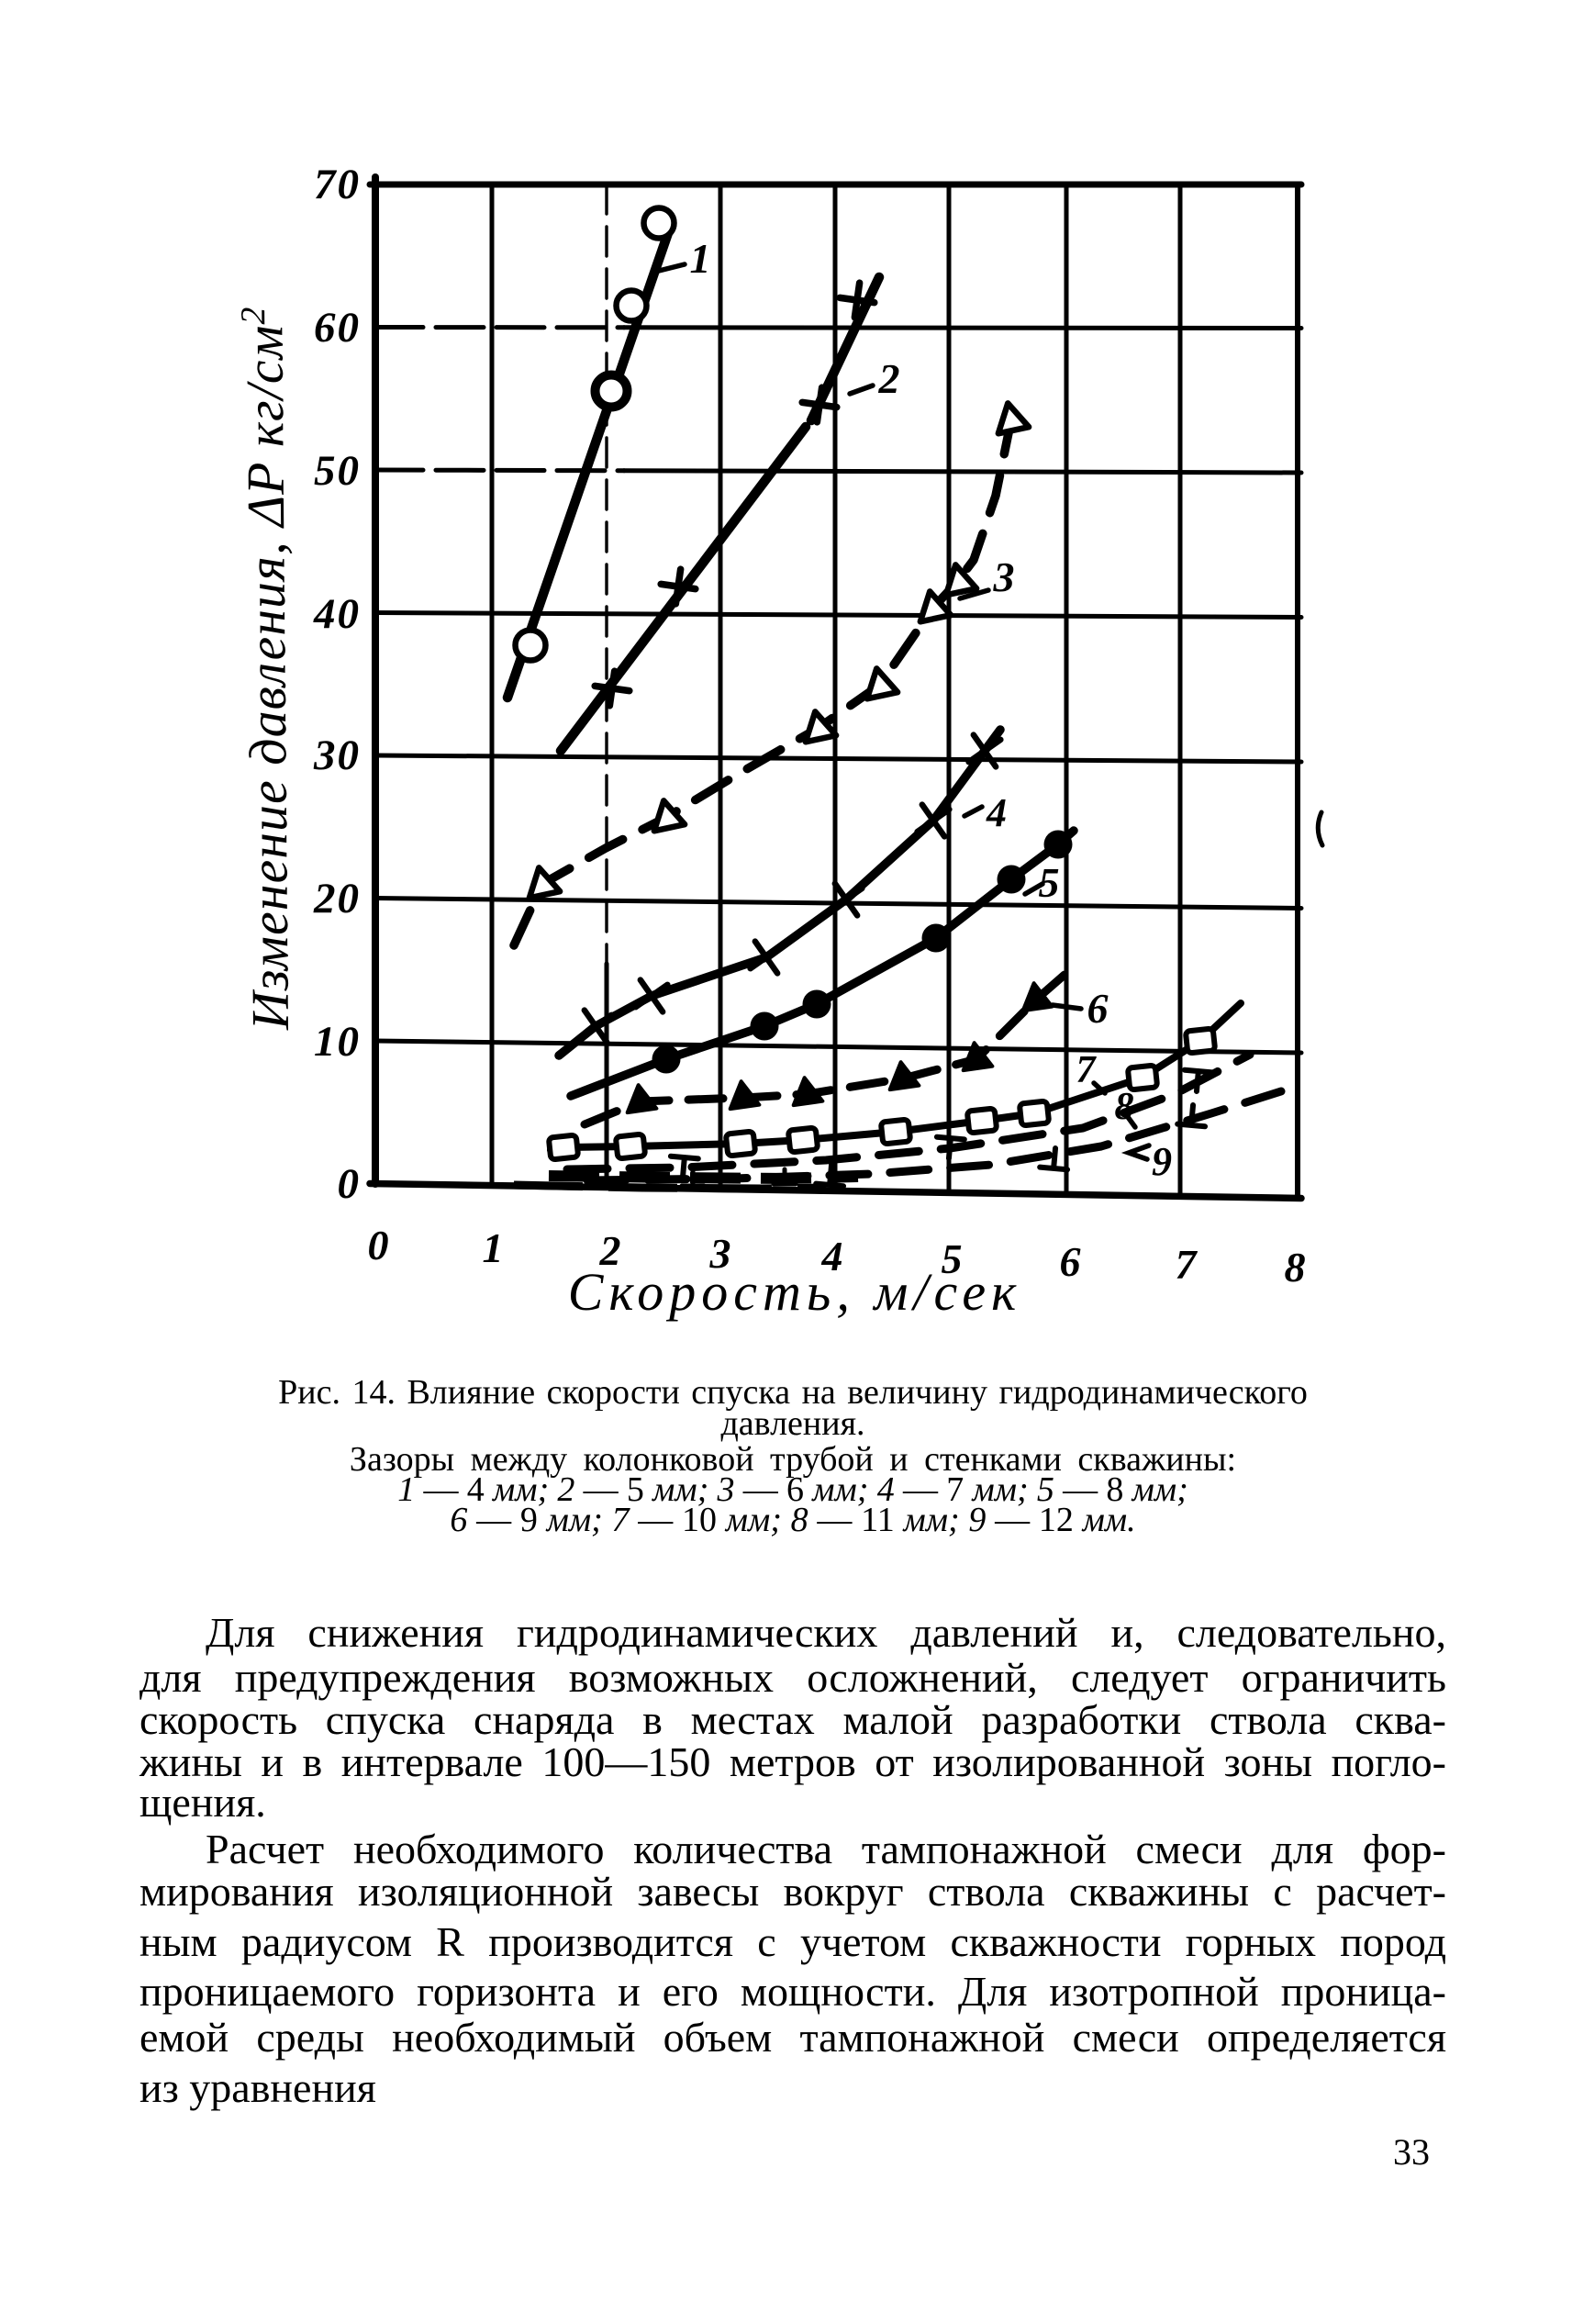 This screenshot has width=1572, height=2324. What do you see at coordinates (337, 614) in the screenshot?
I see `svg-text: 40` at bounding box center [337, 614].